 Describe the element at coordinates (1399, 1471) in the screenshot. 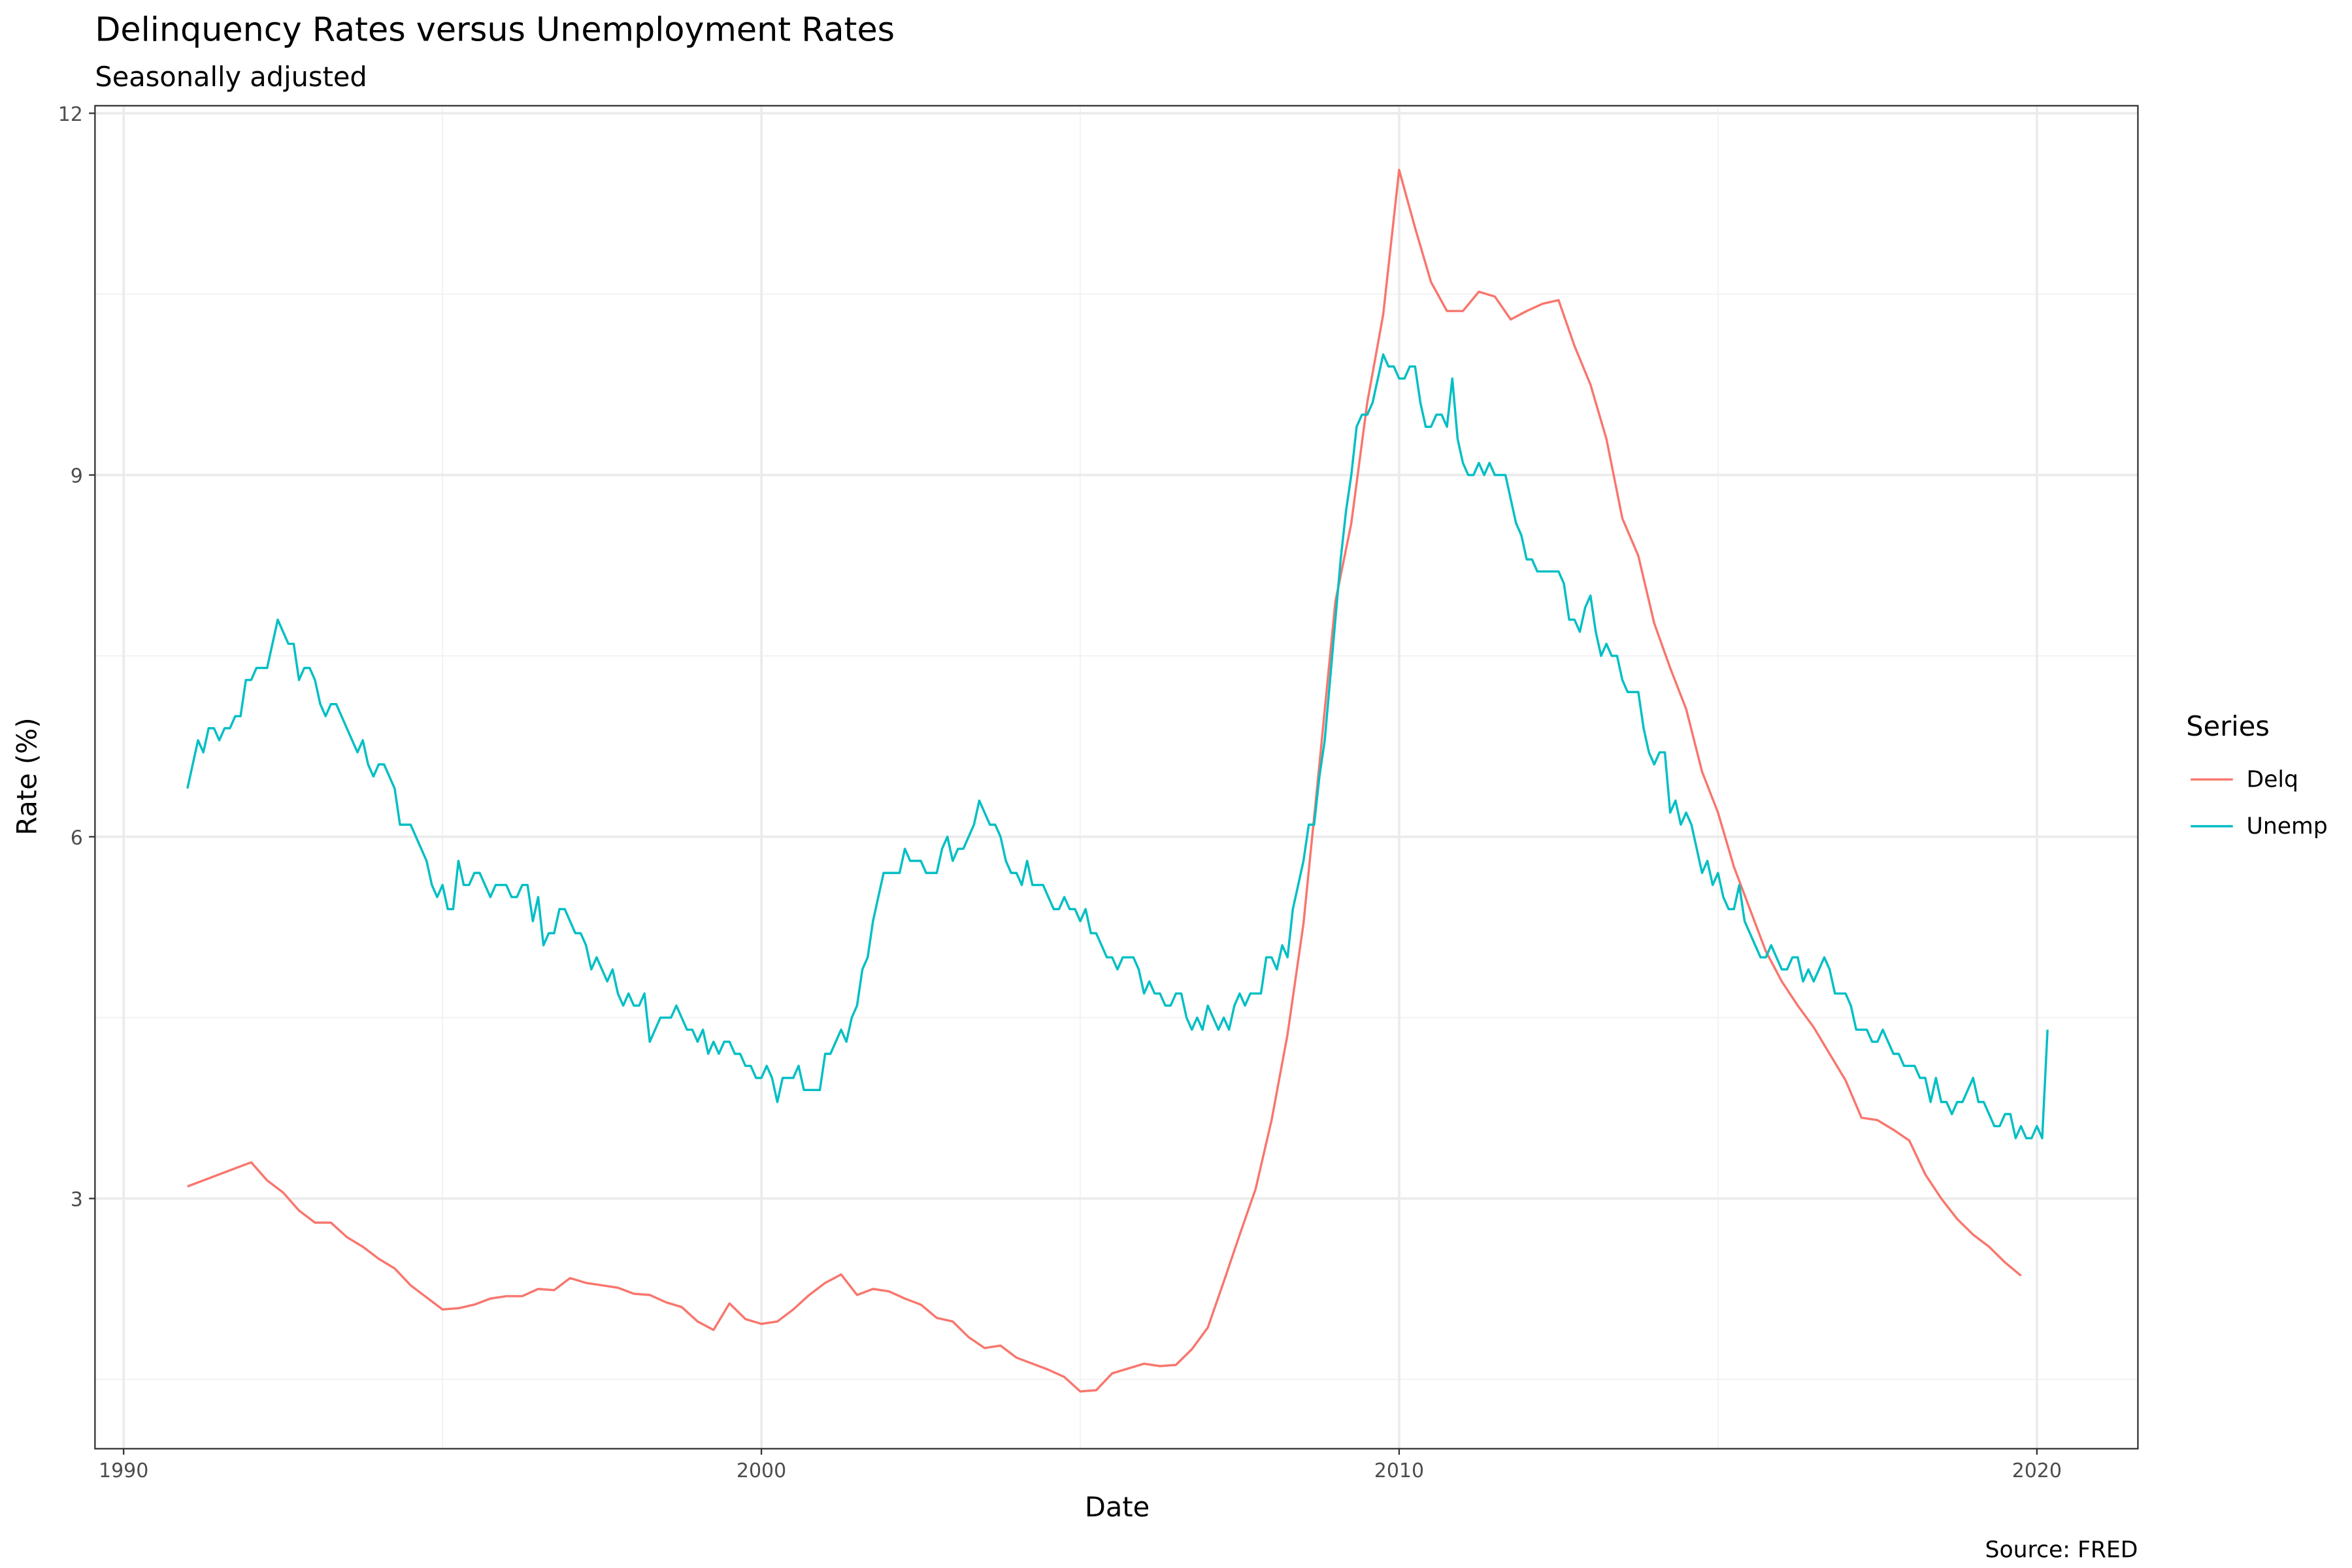

I see `x-tick-label: 2010` at that location.